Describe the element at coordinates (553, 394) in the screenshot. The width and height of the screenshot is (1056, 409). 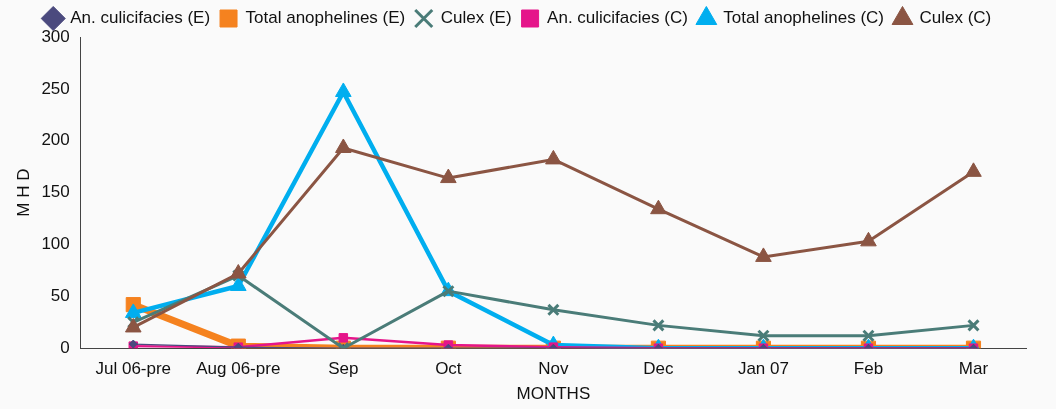
I see `x-axis-title: MONTHS` at that location.